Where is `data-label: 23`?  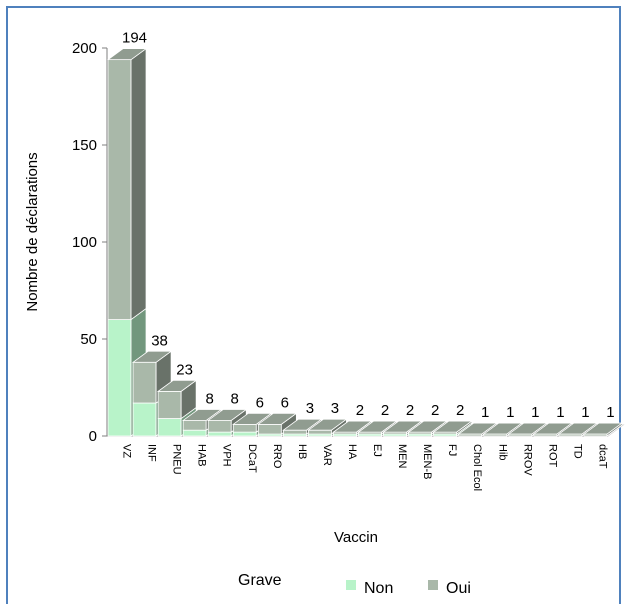 data-label: 23 is located at coordinates (184, 369).